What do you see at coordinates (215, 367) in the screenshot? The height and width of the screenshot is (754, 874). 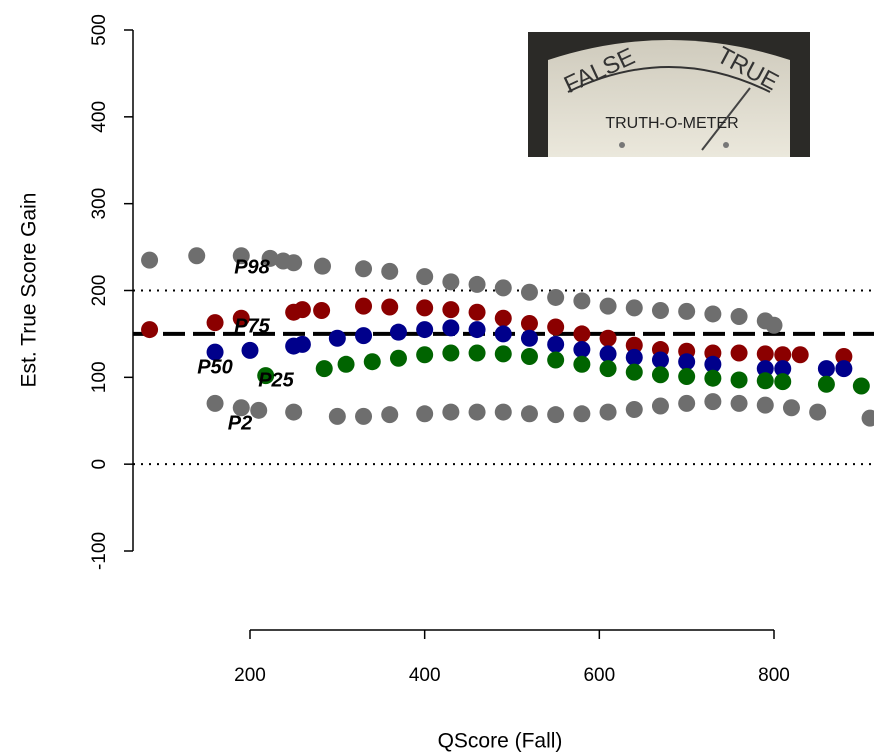 I see `series-label: P50` at bounding box center [215, 367].